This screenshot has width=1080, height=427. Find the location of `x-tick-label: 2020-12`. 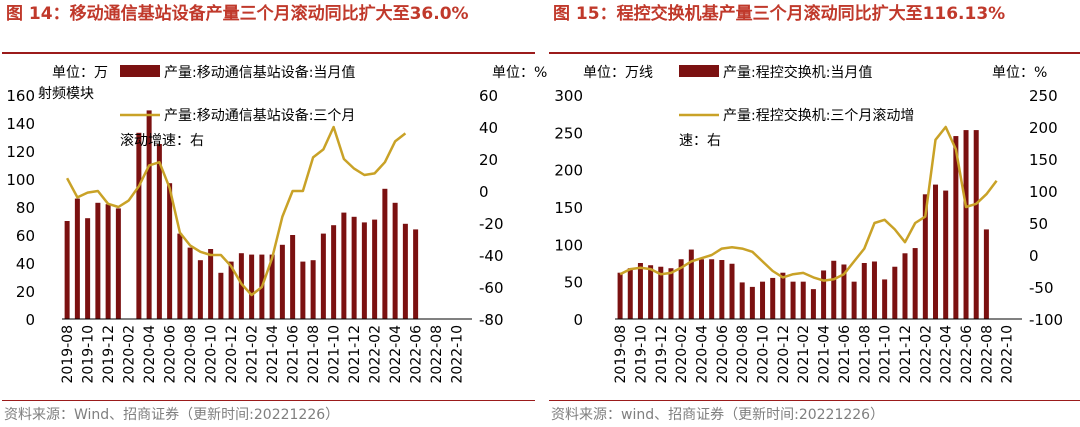

x-tick-label: 2020-12 is located at coordinates (232, 354).